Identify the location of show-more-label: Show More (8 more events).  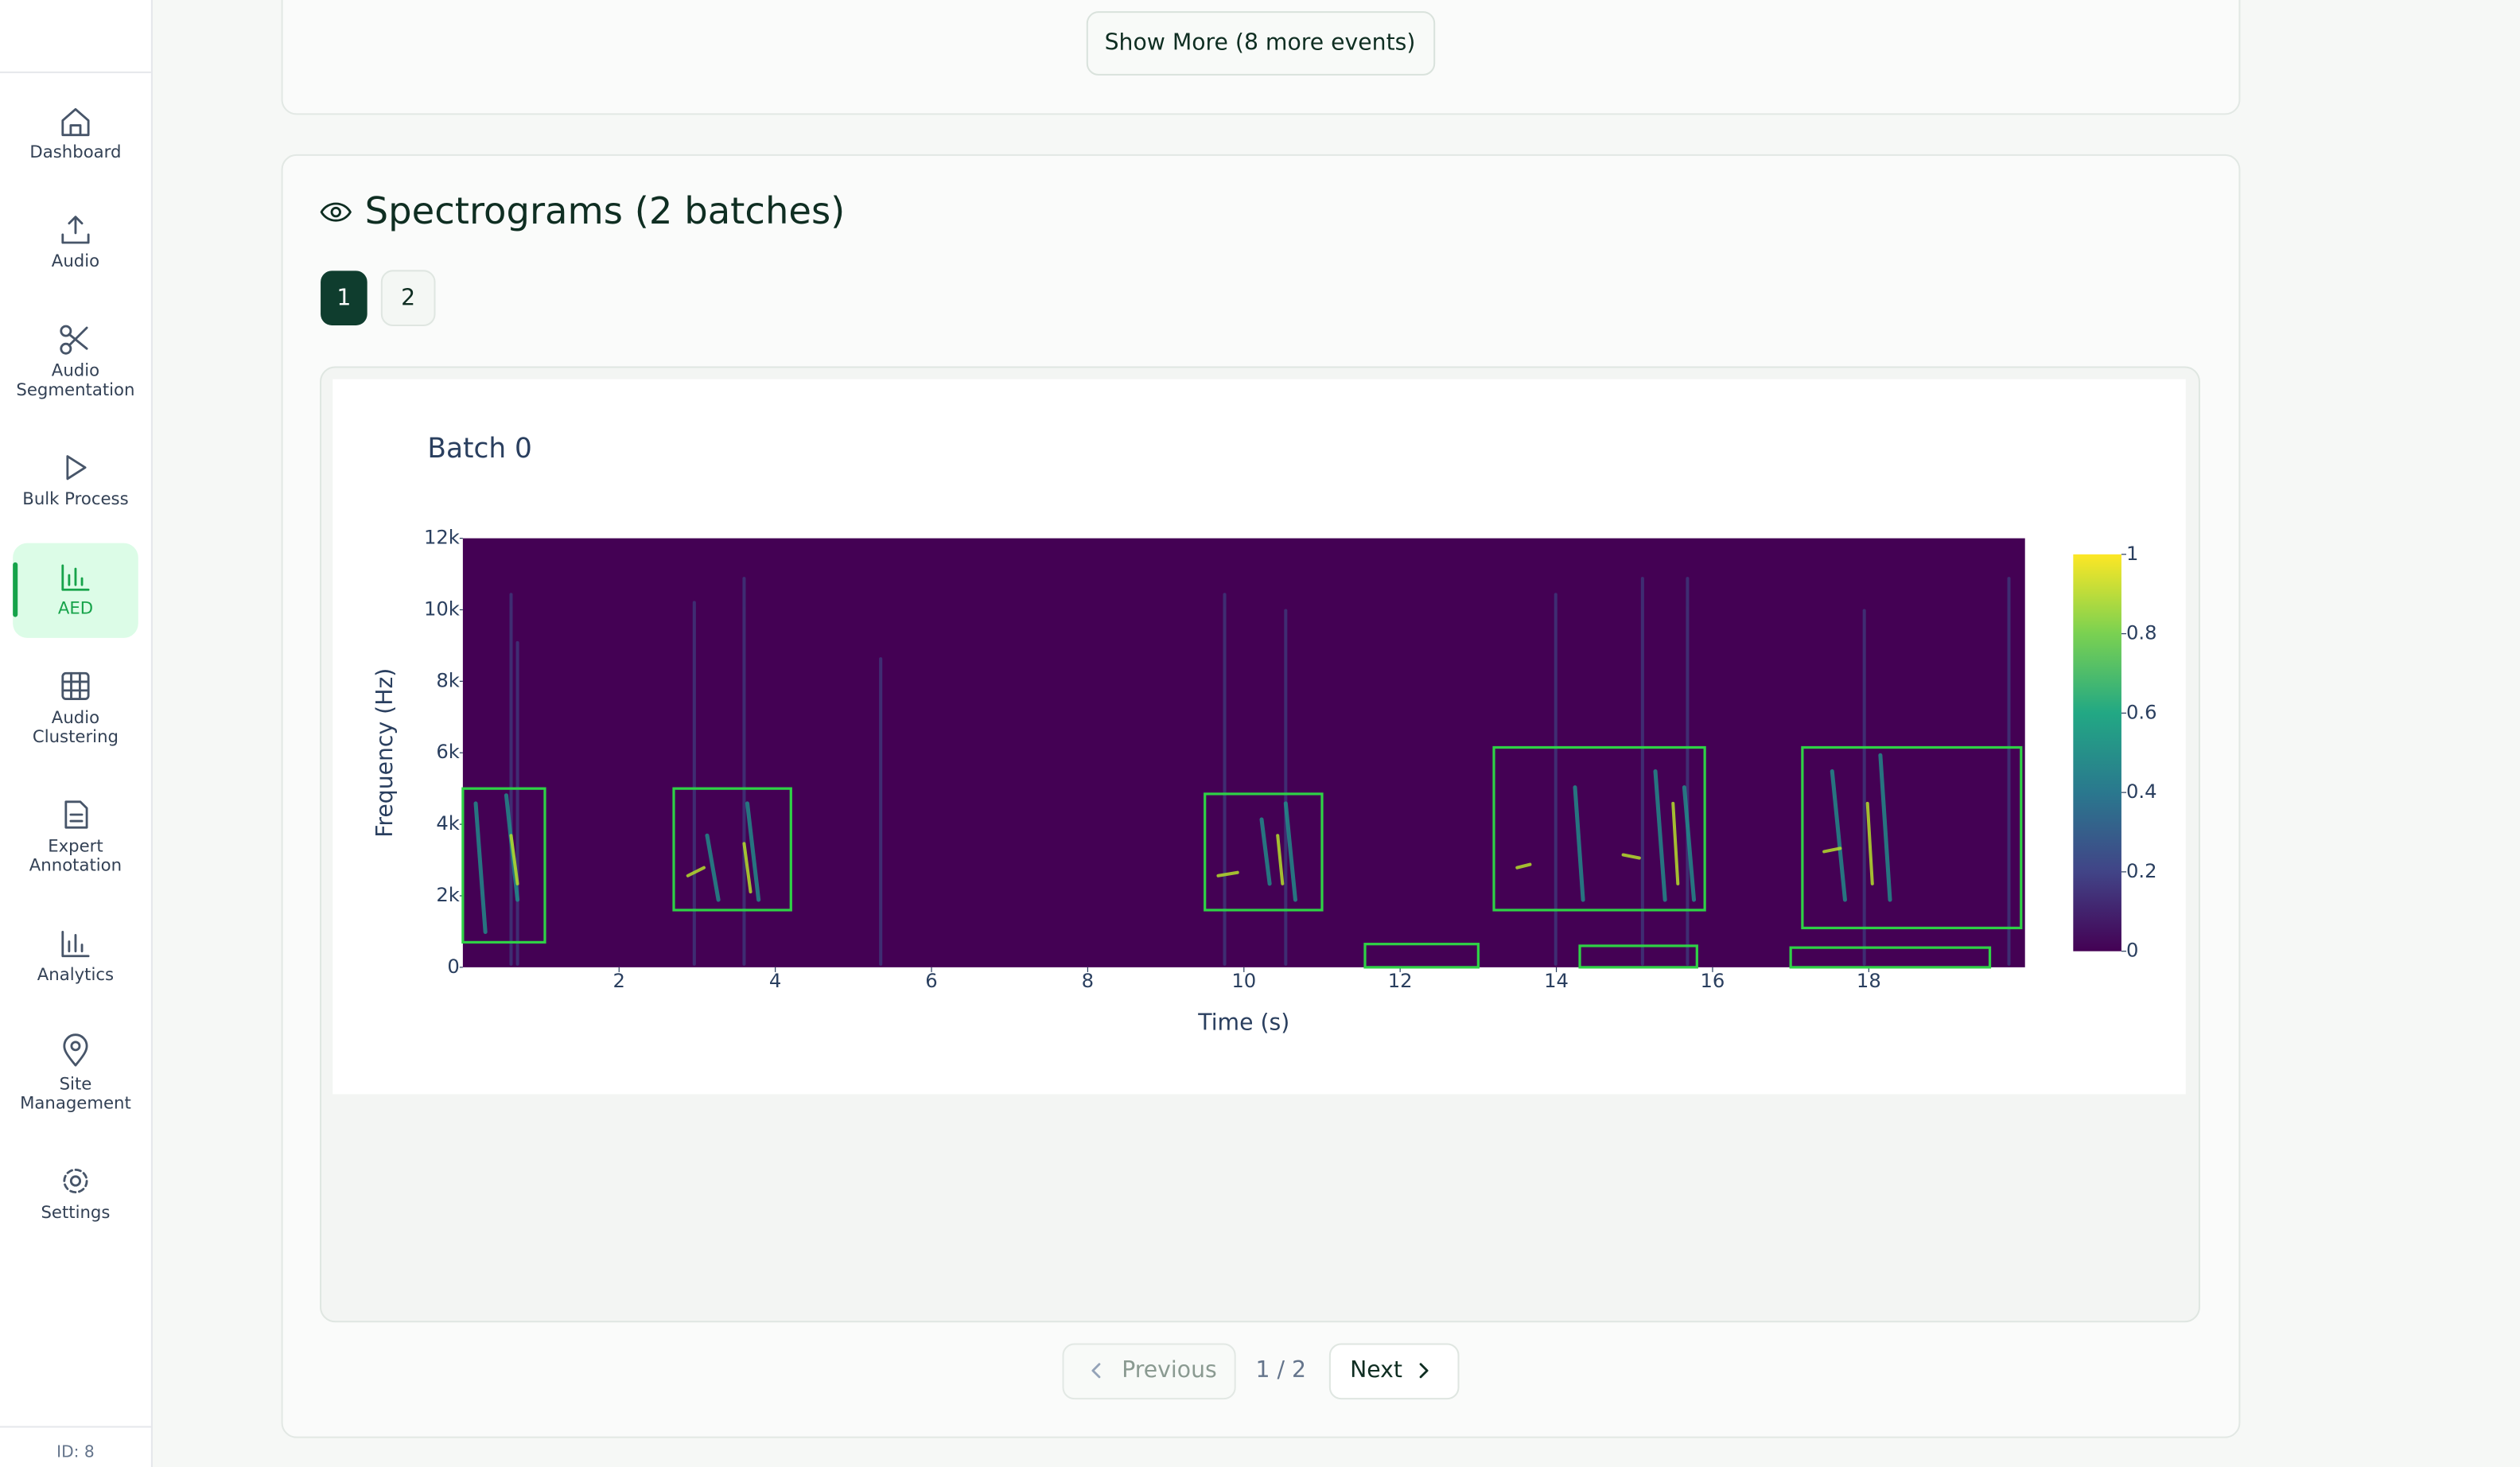
(1260, 42).